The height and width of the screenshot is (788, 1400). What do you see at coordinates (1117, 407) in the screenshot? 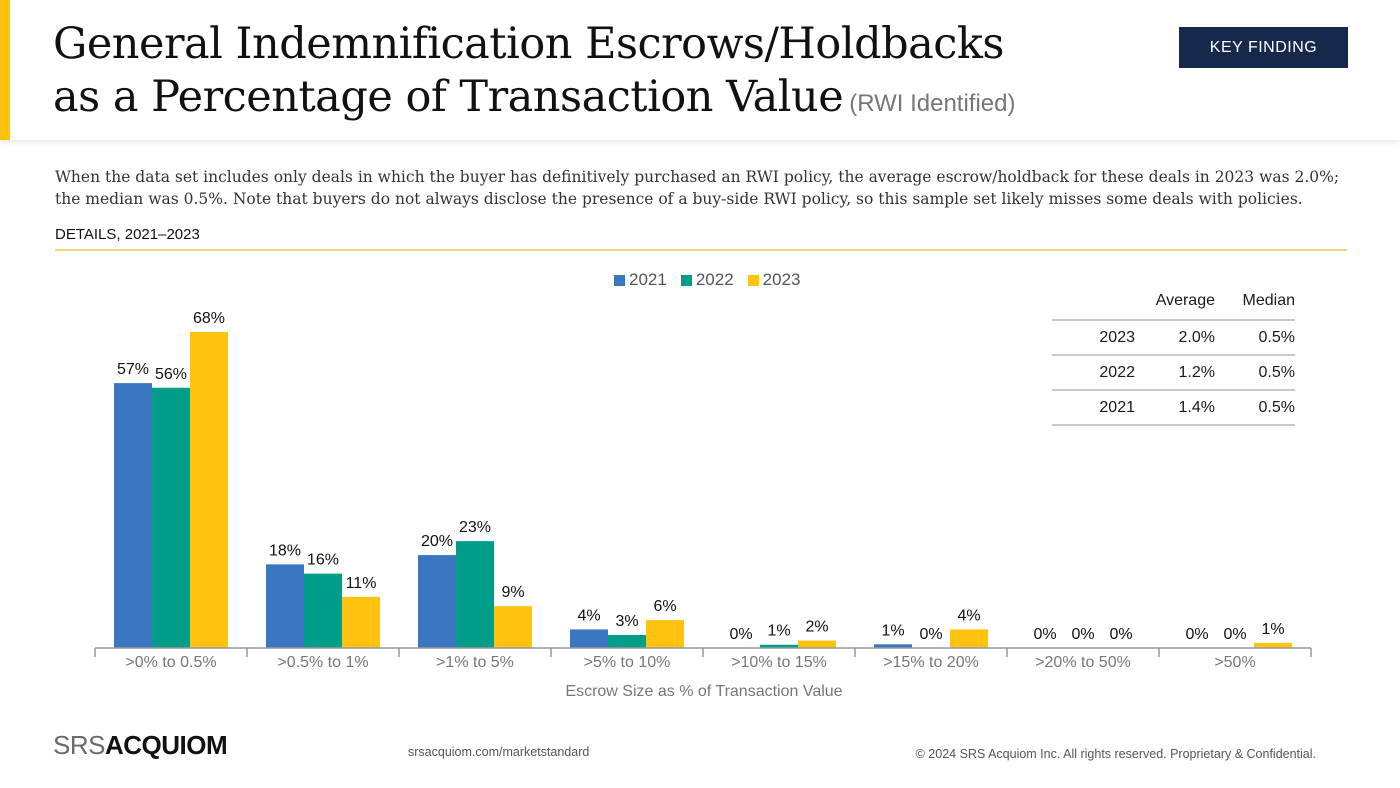
I see `stats-year: 2021` at bounding box center [1117, 407].